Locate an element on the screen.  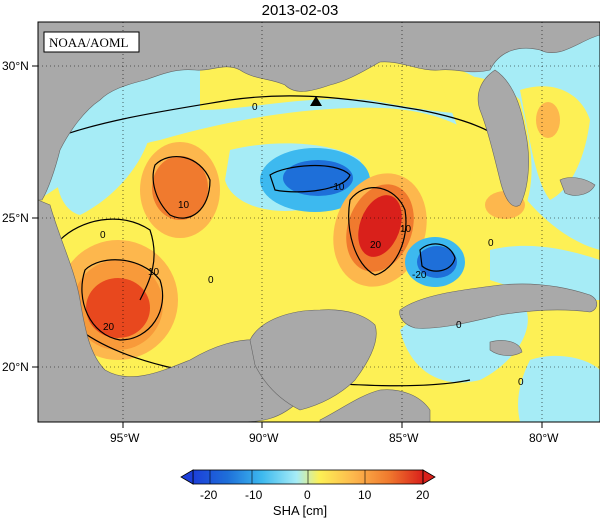
lon-label-80w: 80°W is located at coordinates (544, 438).